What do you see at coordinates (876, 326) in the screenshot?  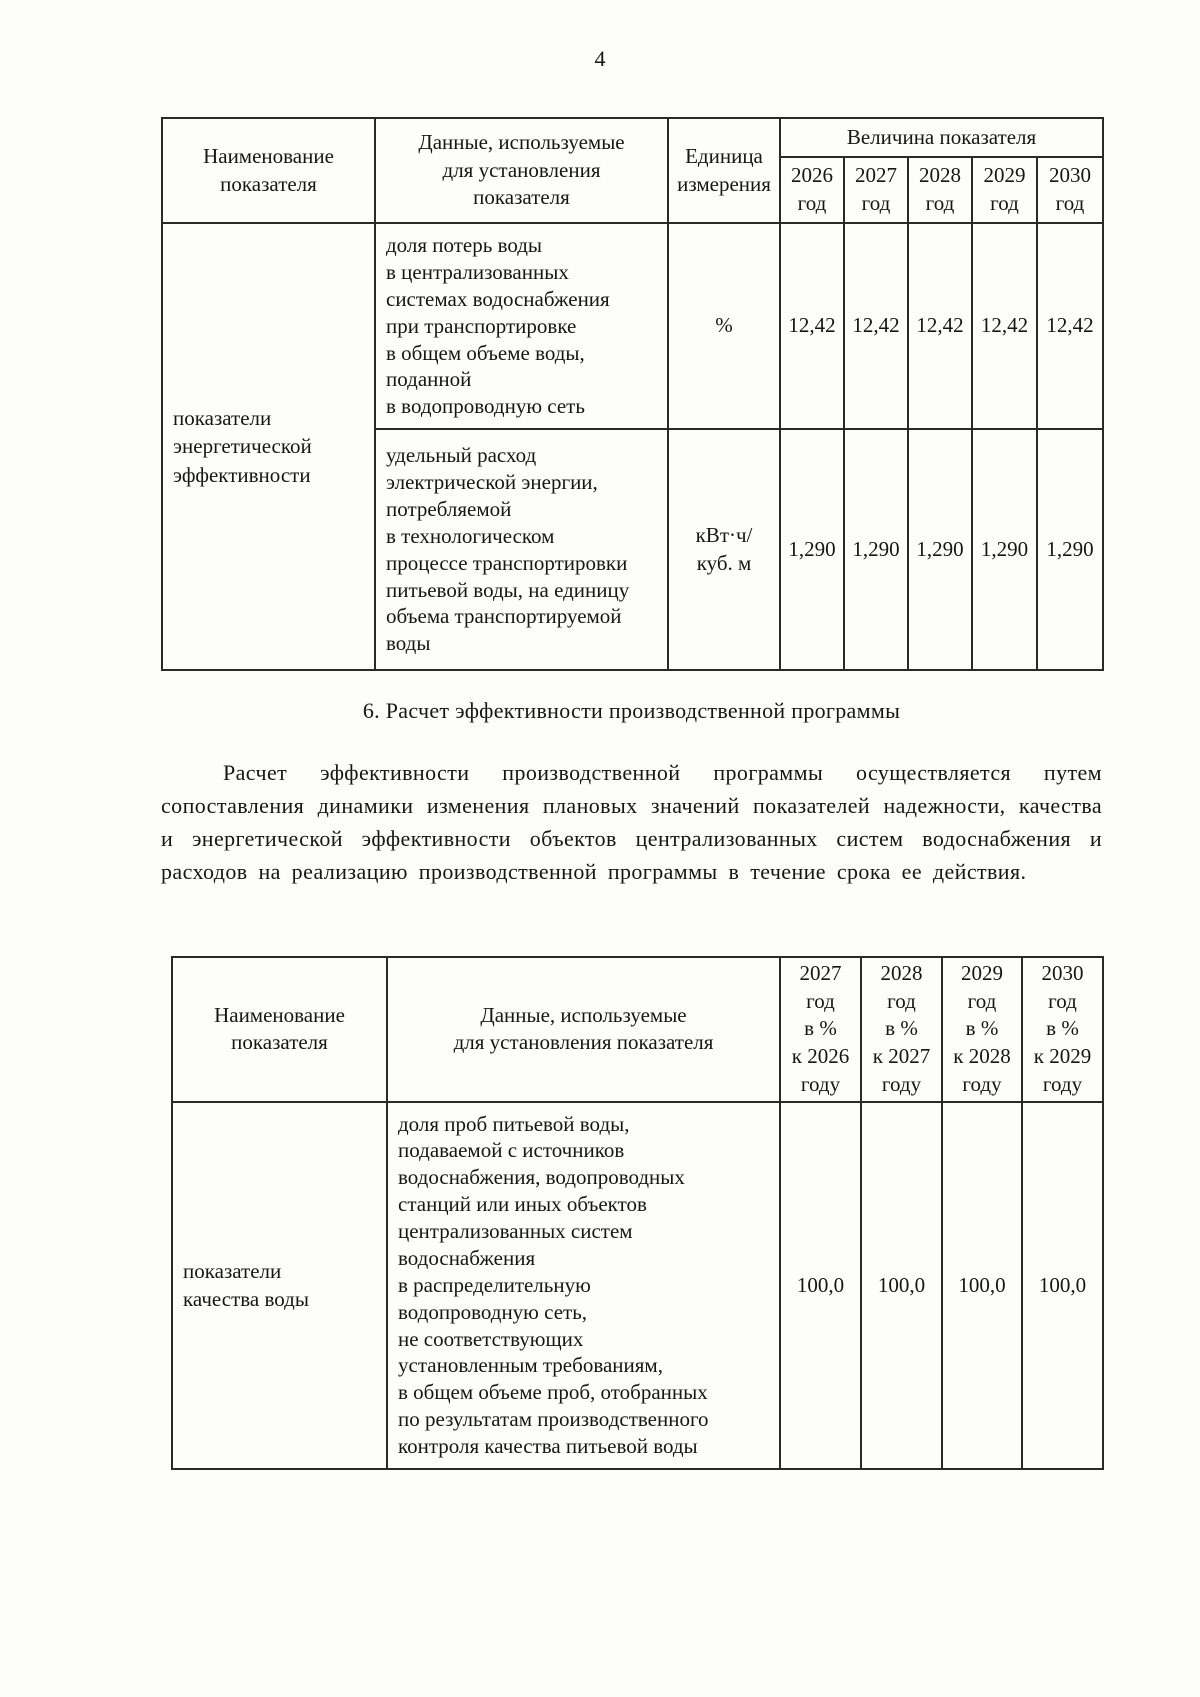 I see `t1-row1-value-2027: 12,42` at bounding box center [876, 326].